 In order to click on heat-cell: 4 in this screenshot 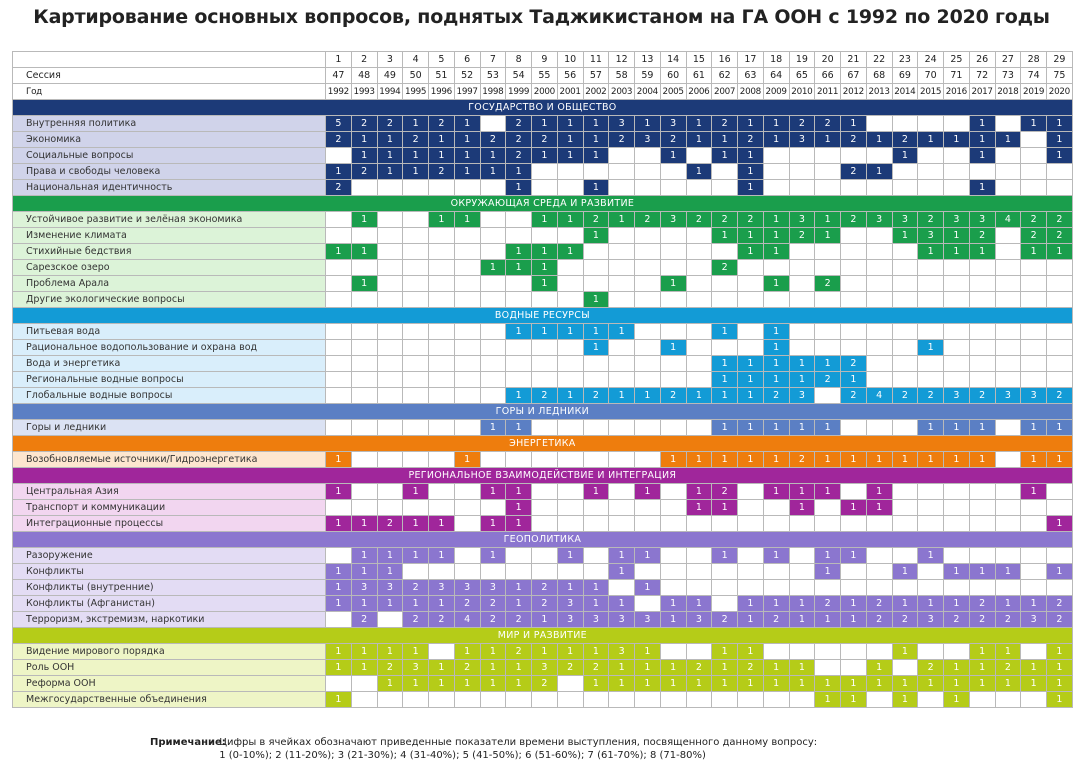, I will do `click(467, 619)`.